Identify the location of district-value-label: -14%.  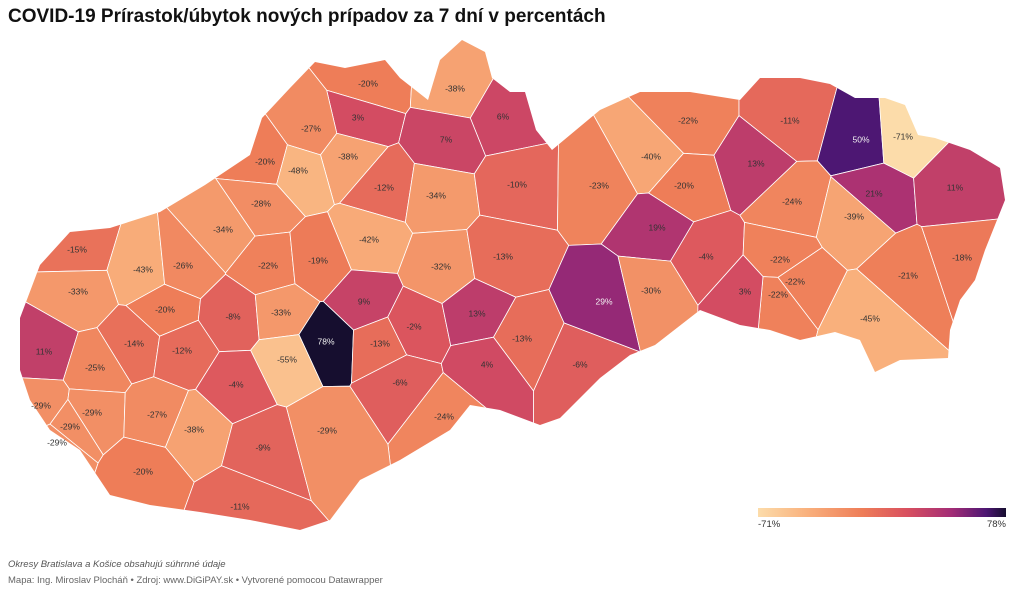
(134, 343).